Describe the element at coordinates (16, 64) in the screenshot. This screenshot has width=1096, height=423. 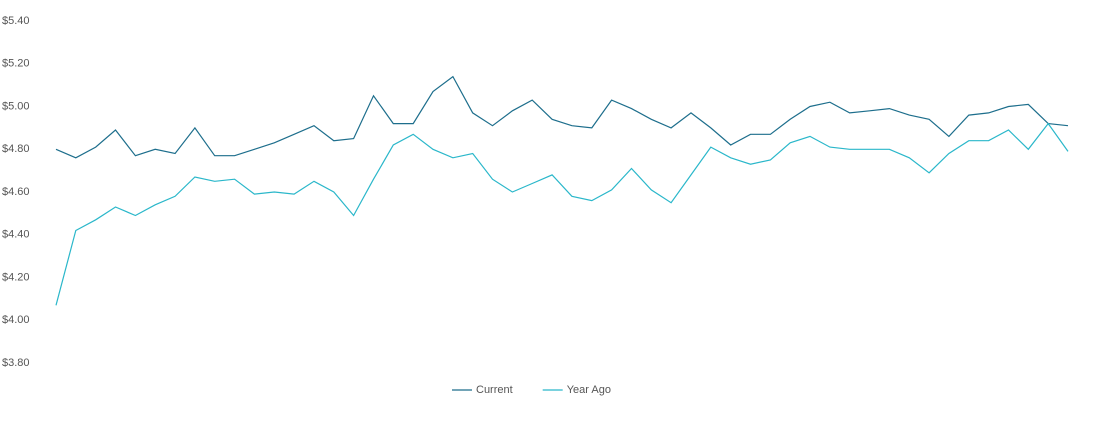
I see `y-tick-label: $5.20` at that location.